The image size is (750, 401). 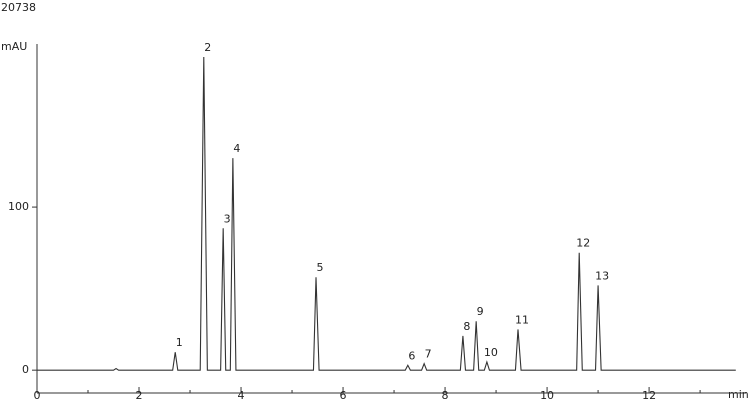 What do you see at coordinates (241, 395) in the screenshot?
I see `x-tick-label: 4` at bounding box center [241, 395].